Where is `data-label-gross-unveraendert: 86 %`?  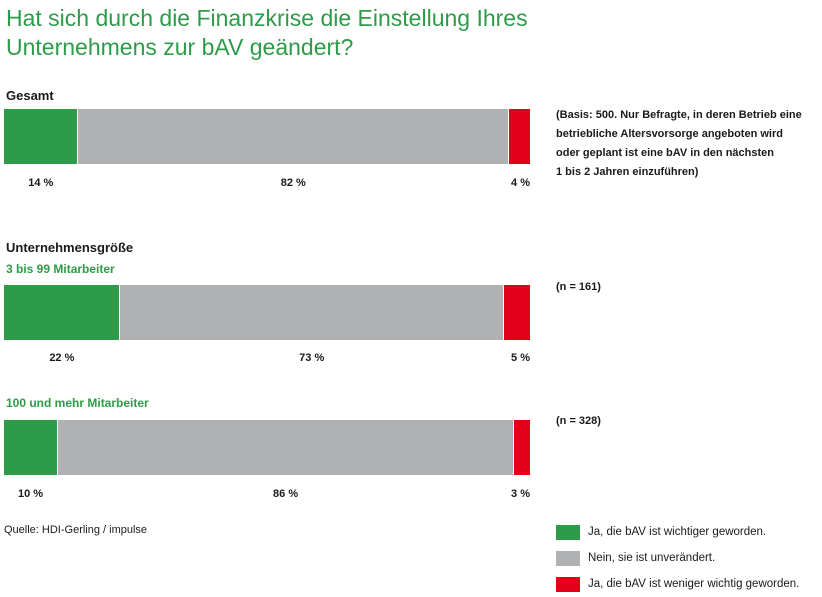 data-label-gross-unveraendert: 86 % is located at coordinates (286, 494).